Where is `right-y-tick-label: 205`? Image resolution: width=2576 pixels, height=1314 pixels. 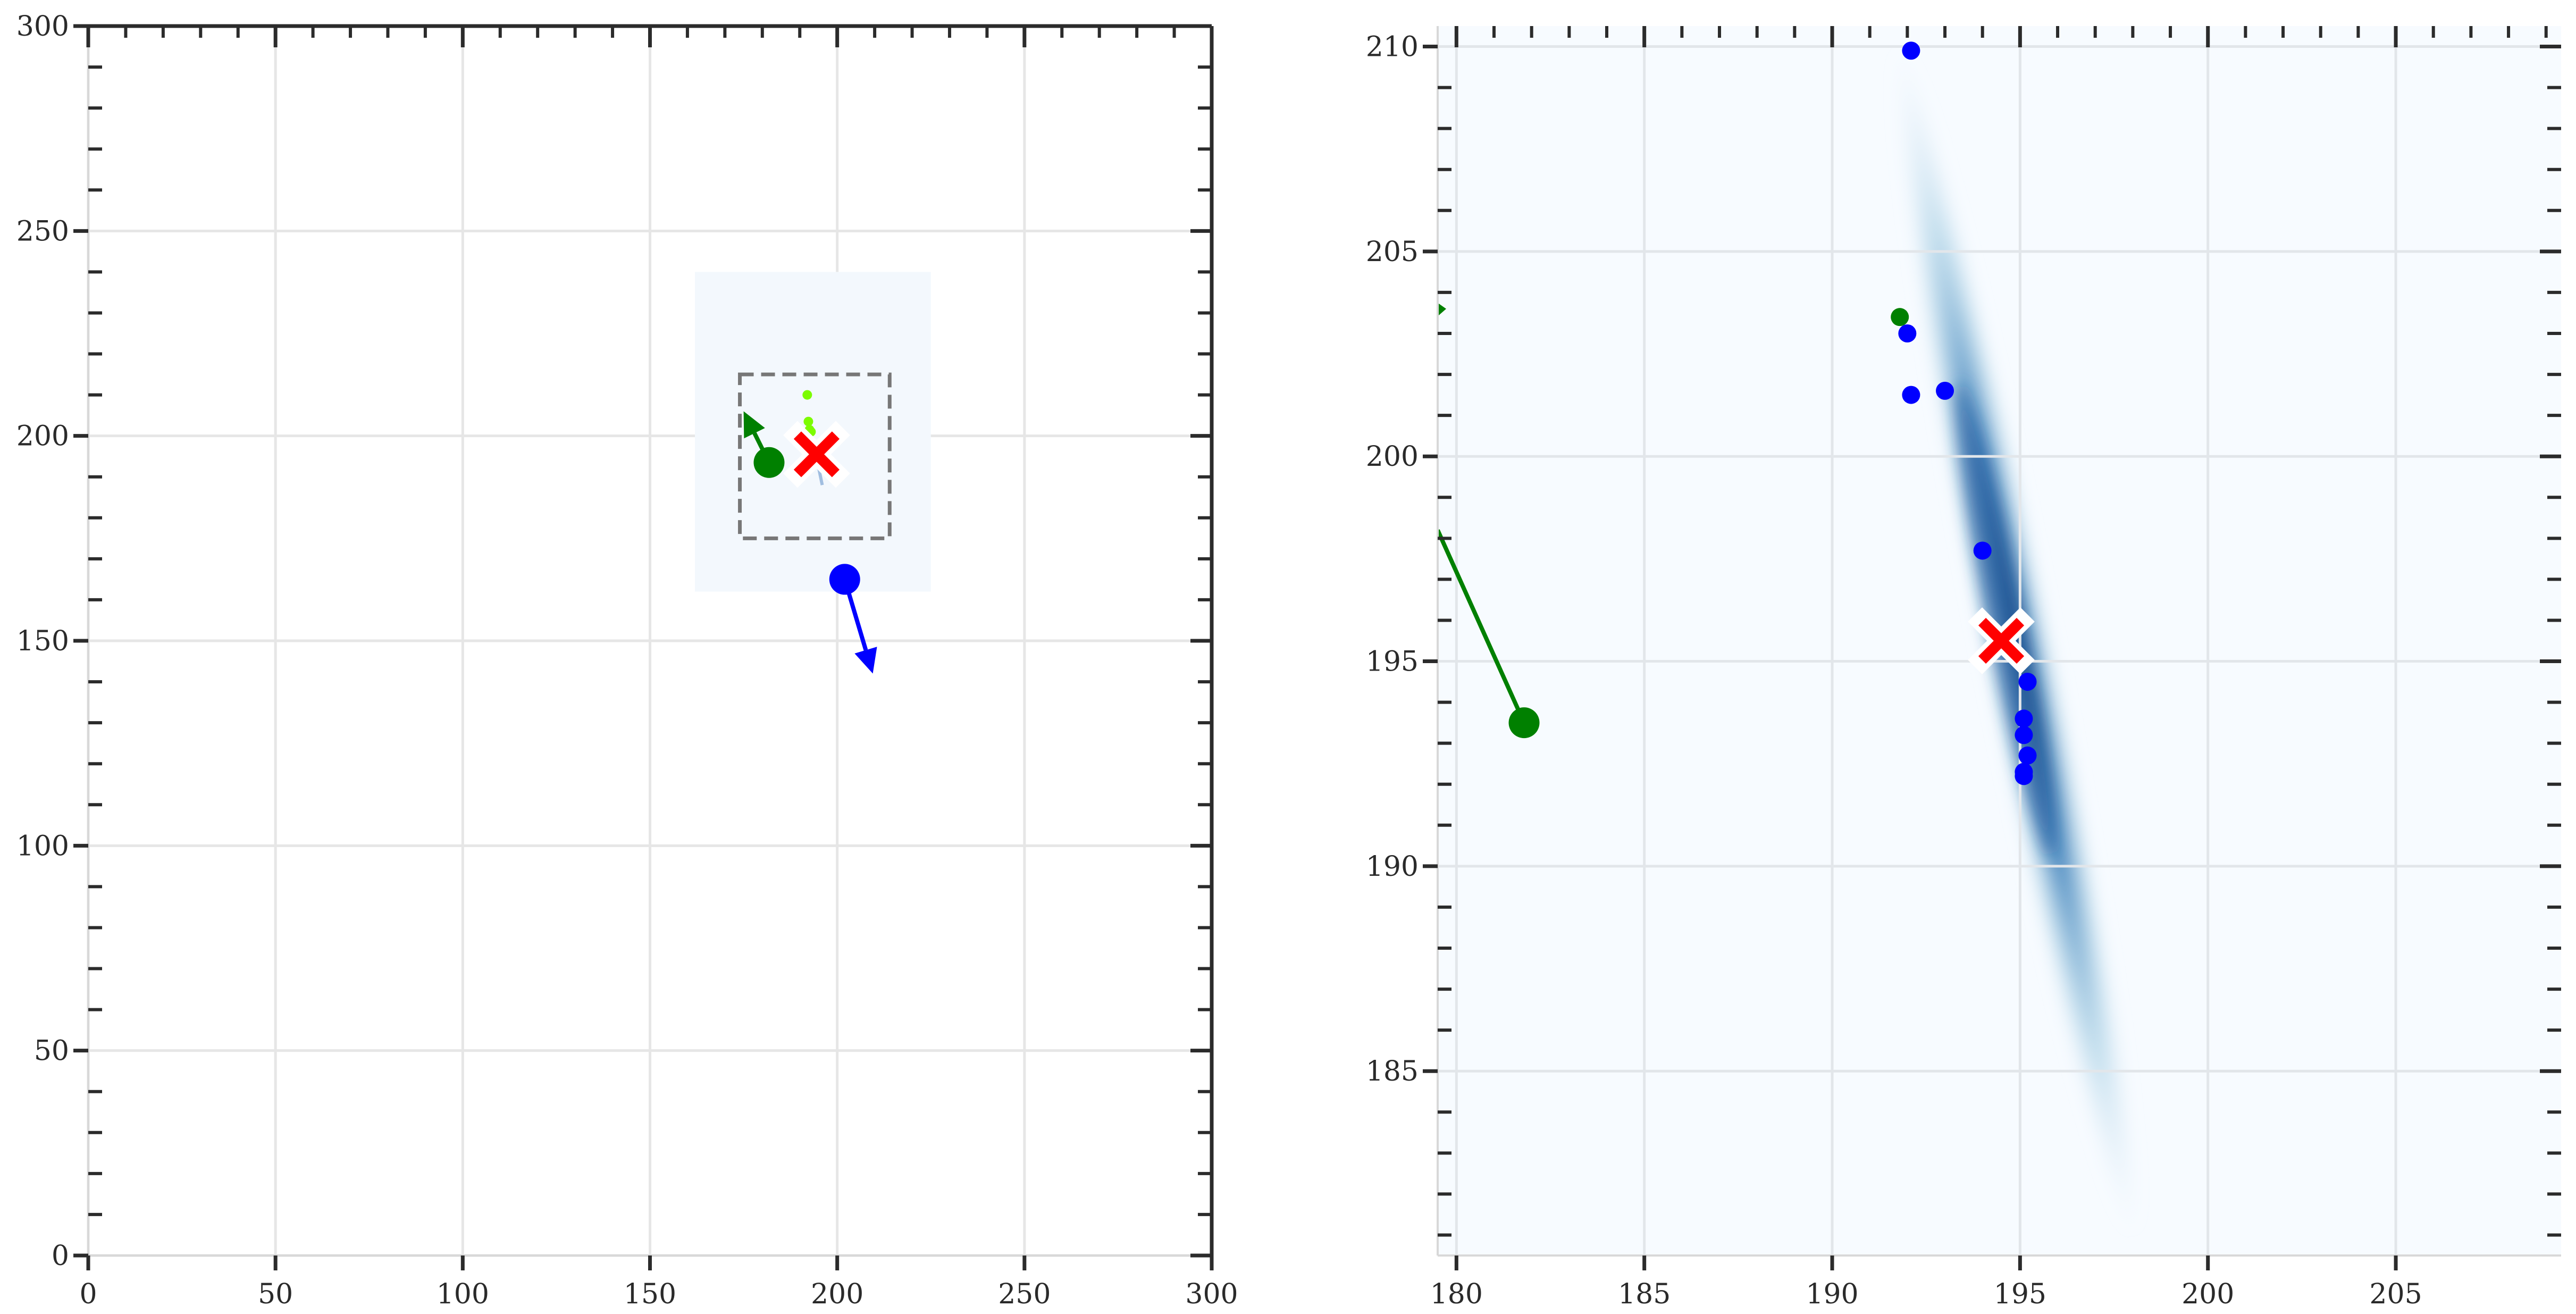
right-y-tick-label: 205 is located at coordinates (1392, 252).